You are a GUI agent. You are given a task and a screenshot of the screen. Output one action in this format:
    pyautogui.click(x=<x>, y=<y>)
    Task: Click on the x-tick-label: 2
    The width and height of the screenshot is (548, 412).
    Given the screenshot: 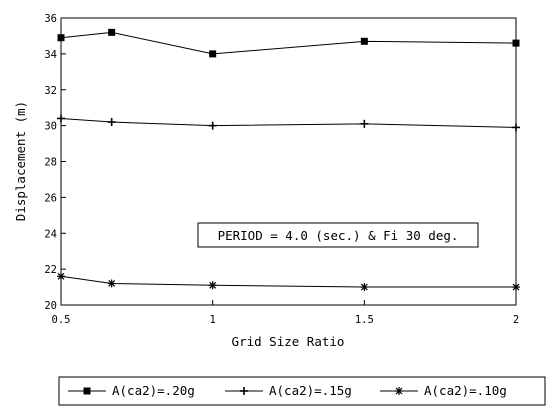 What is the action you would take?
    pyautogui.click(x=516, y=320)
    